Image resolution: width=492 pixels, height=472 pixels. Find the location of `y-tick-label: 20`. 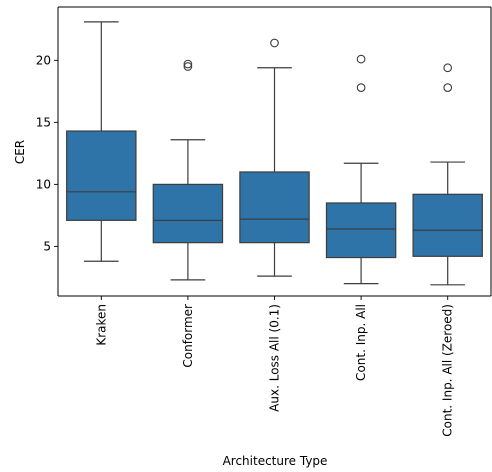

y-tick-label: 20 is located at coordinates (43, 60).